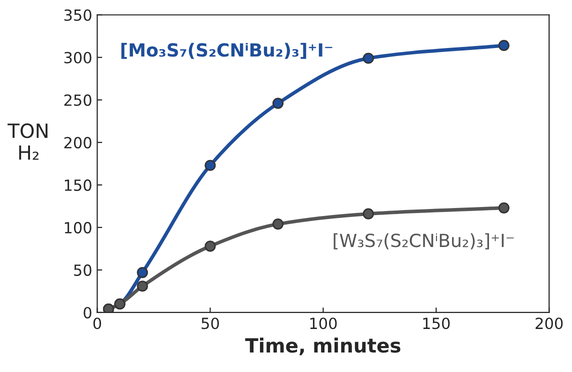 This screenshot has width=572, height=372. What do you see at coordinates (78, 142) in the screenshot?
I see `y-tick-label: 200` at bounding box center [78, 142].